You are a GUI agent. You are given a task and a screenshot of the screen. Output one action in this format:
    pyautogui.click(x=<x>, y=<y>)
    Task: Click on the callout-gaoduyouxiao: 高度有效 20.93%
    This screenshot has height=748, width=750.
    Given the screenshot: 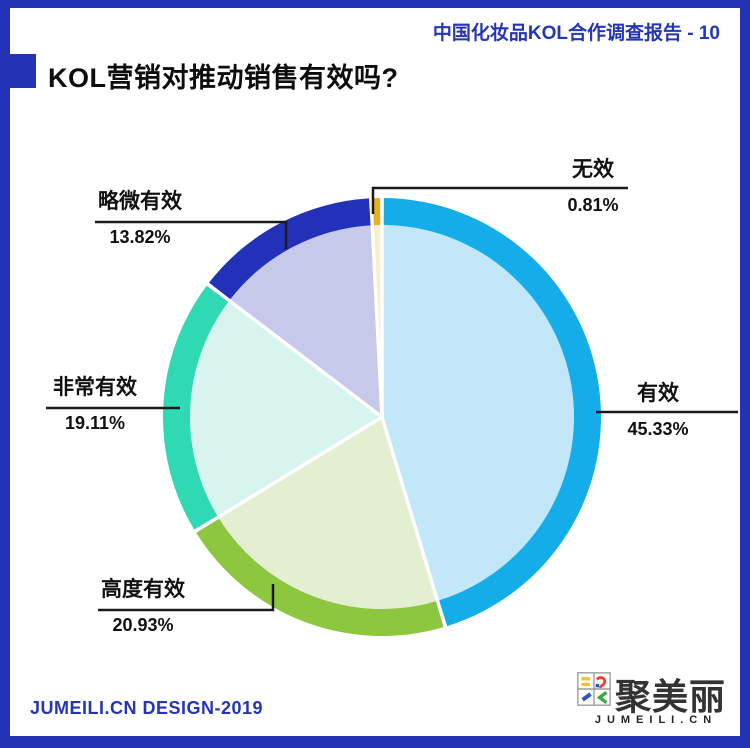 What is the action you would take?
    pyautogui.click(x=143, y=607)
    